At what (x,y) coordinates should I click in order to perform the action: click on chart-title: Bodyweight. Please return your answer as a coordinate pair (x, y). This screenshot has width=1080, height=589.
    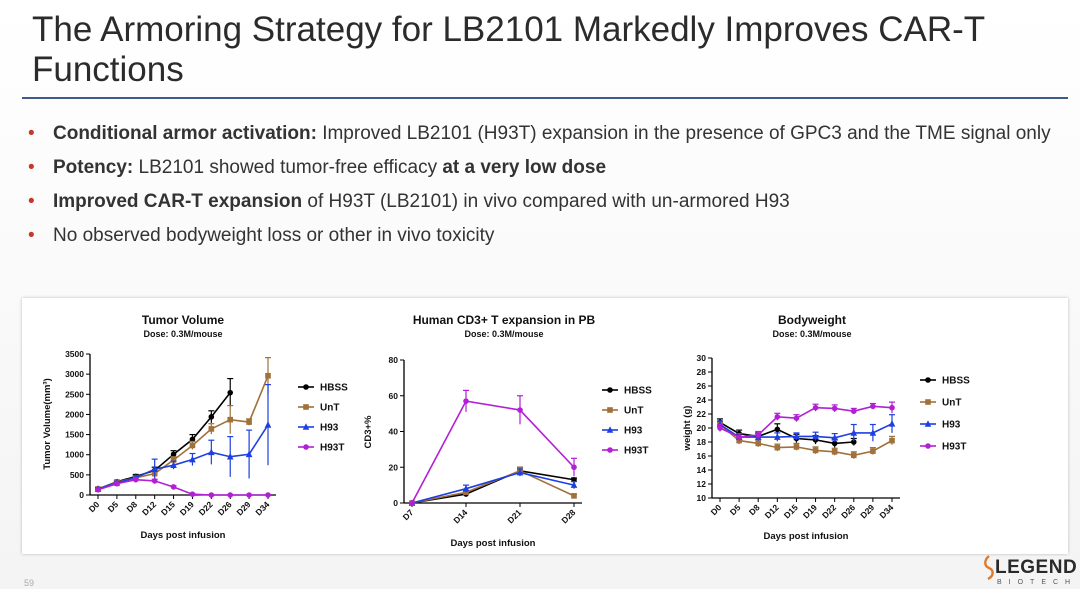
    Looking at the image, I should click on (812, 320).